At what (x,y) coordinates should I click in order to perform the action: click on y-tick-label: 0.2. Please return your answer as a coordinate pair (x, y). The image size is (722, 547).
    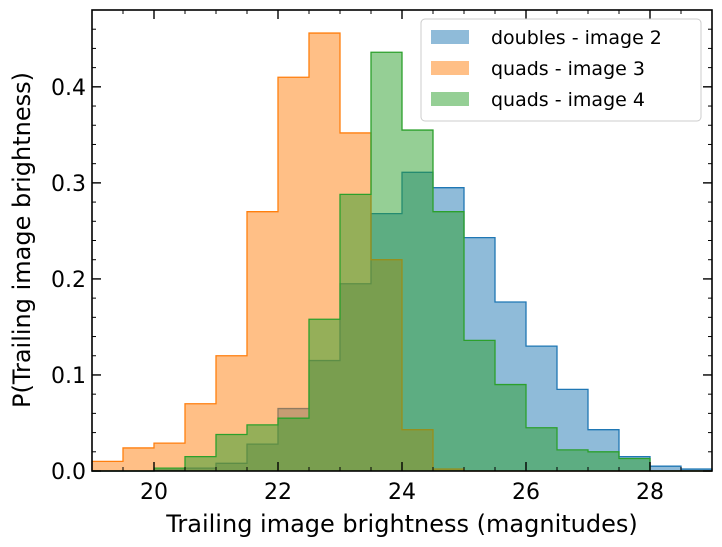
    Looking at the image, I should click on (68, 280).